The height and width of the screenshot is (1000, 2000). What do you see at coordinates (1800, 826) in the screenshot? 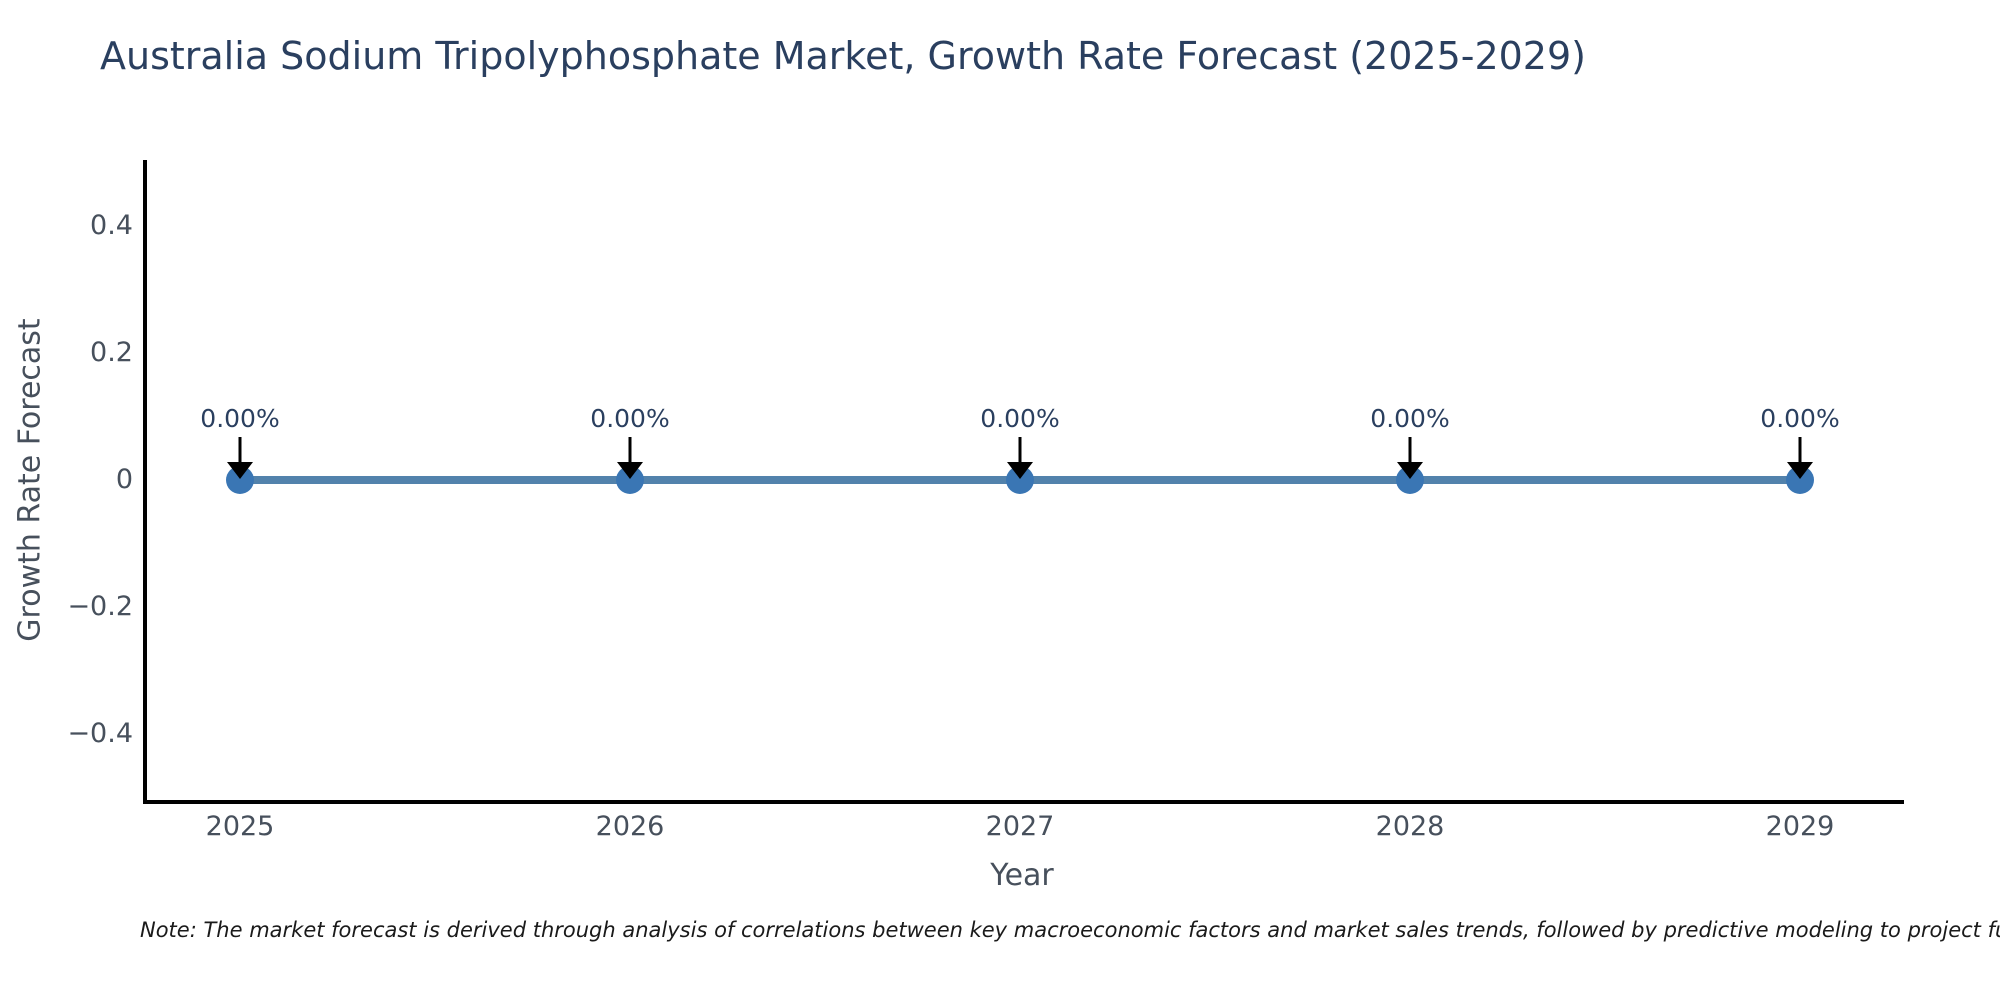
I see `x-tick-label: 2029` at bounding box center [1800, 826].